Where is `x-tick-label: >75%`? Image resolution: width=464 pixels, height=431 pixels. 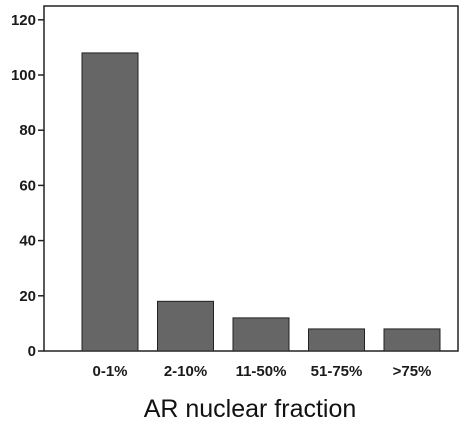
x-tick-label: >75% is located at coordinates (412, 371).